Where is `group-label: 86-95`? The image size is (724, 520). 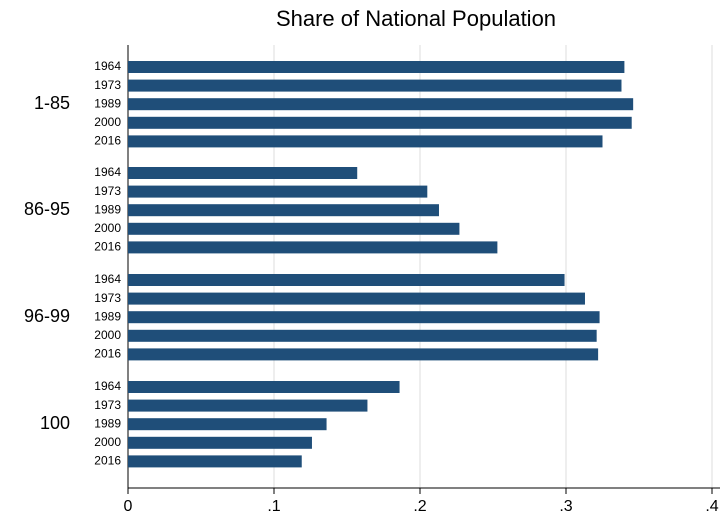 group-label: 86-95 is located at coordinates (47, 209).